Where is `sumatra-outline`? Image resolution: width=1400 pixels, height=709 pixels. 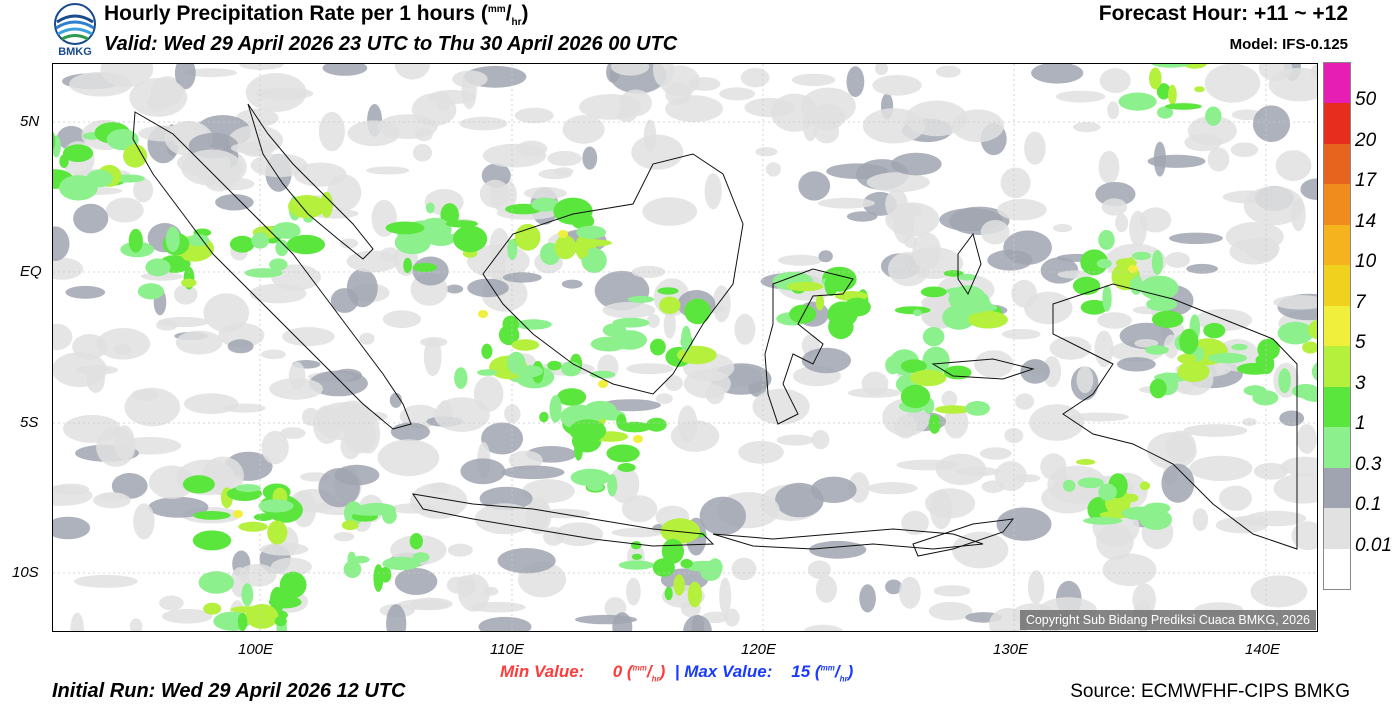 sumatra-outline is located at coordinates (272, 270).